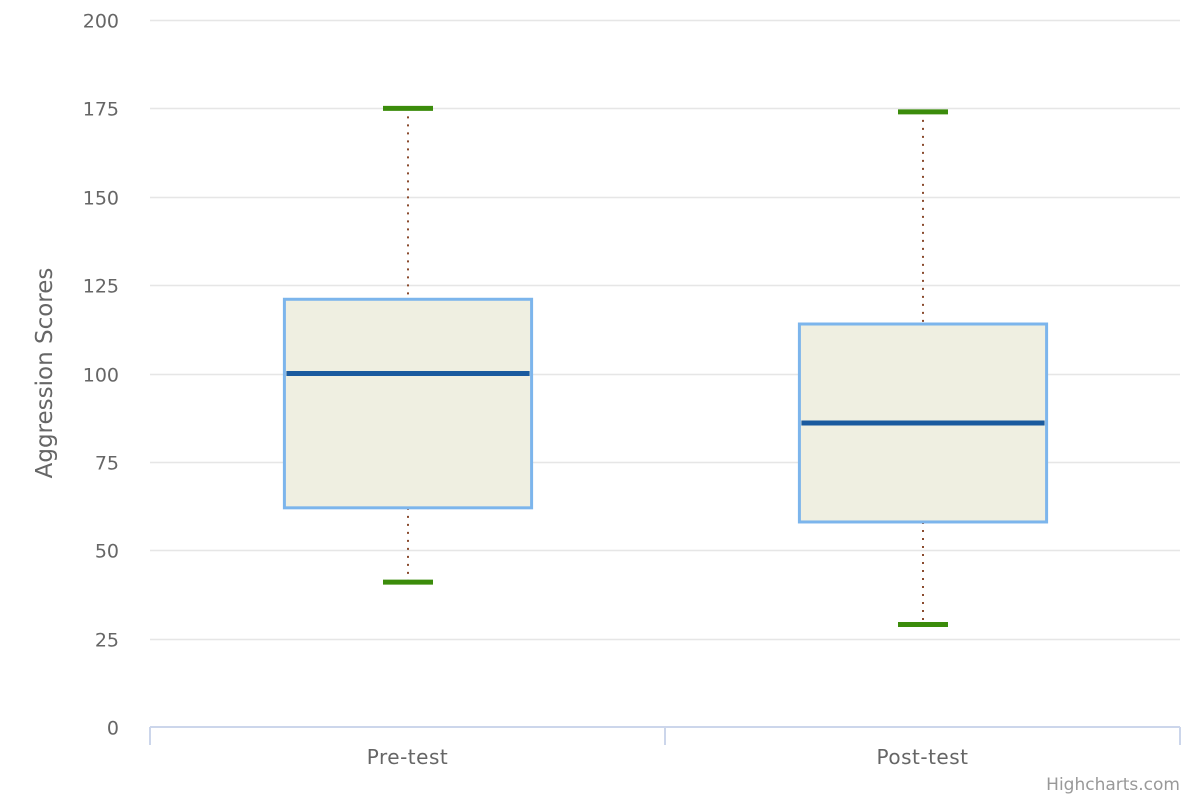 The height and width of the screenshot is (800, 1200). I want to click on credits-link: Highcharts.com, so click(1113, 785).